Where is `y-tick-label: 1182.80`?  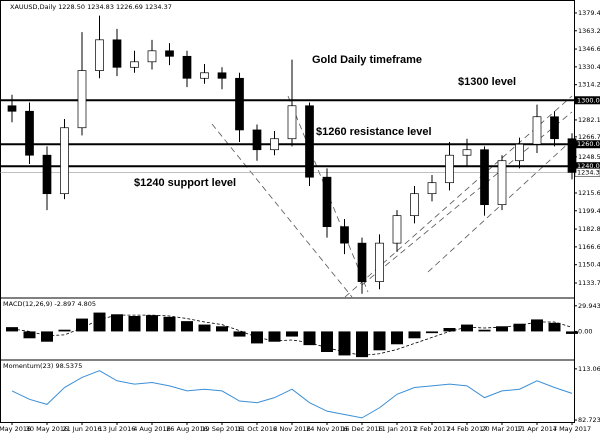 y-tick-label: 1182.80 is located at coordinates (589, 229).